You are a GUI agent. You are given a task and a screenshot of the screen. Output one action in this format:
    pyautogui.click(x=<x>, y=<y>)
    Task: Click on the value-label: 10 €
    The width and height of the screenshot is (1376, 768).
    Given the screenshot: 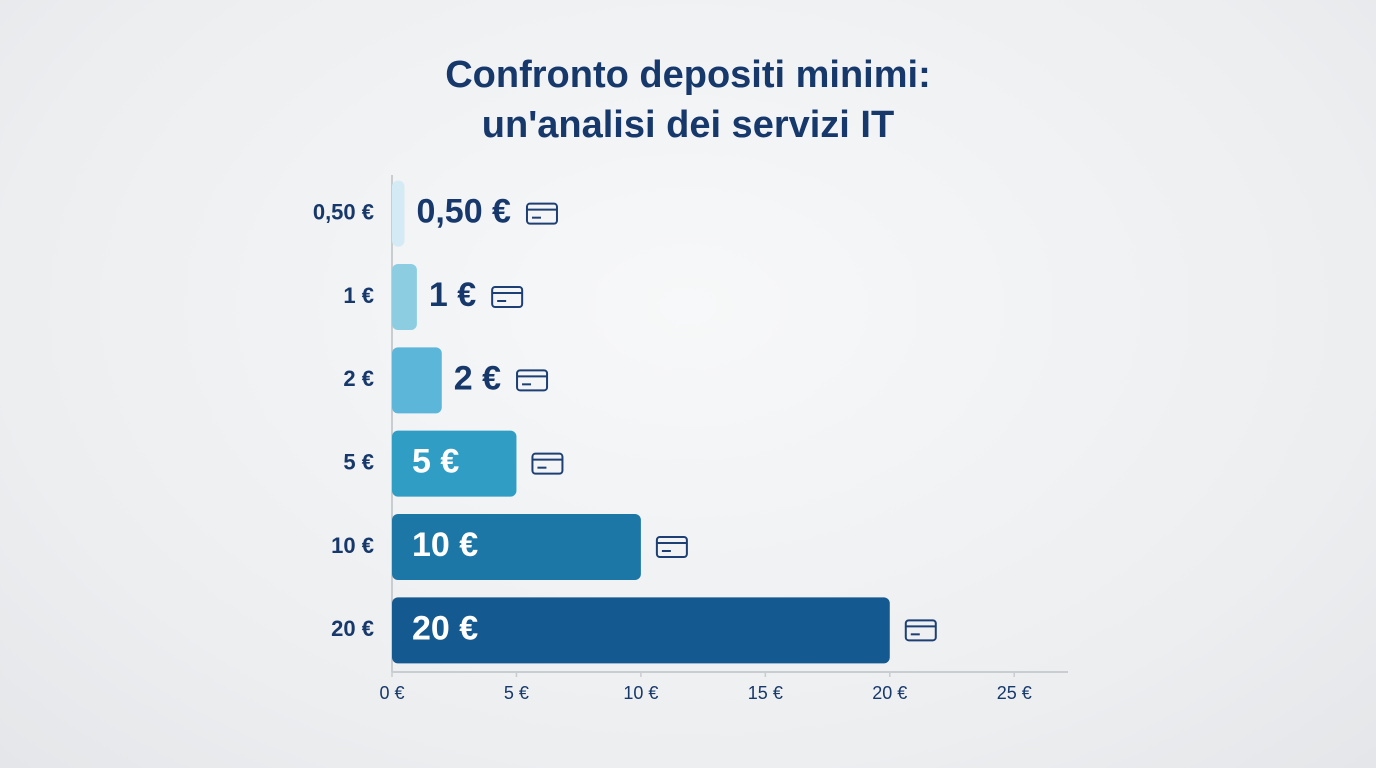 What is the action you would take?
    pyautogui.click(x=445, y=545)
    